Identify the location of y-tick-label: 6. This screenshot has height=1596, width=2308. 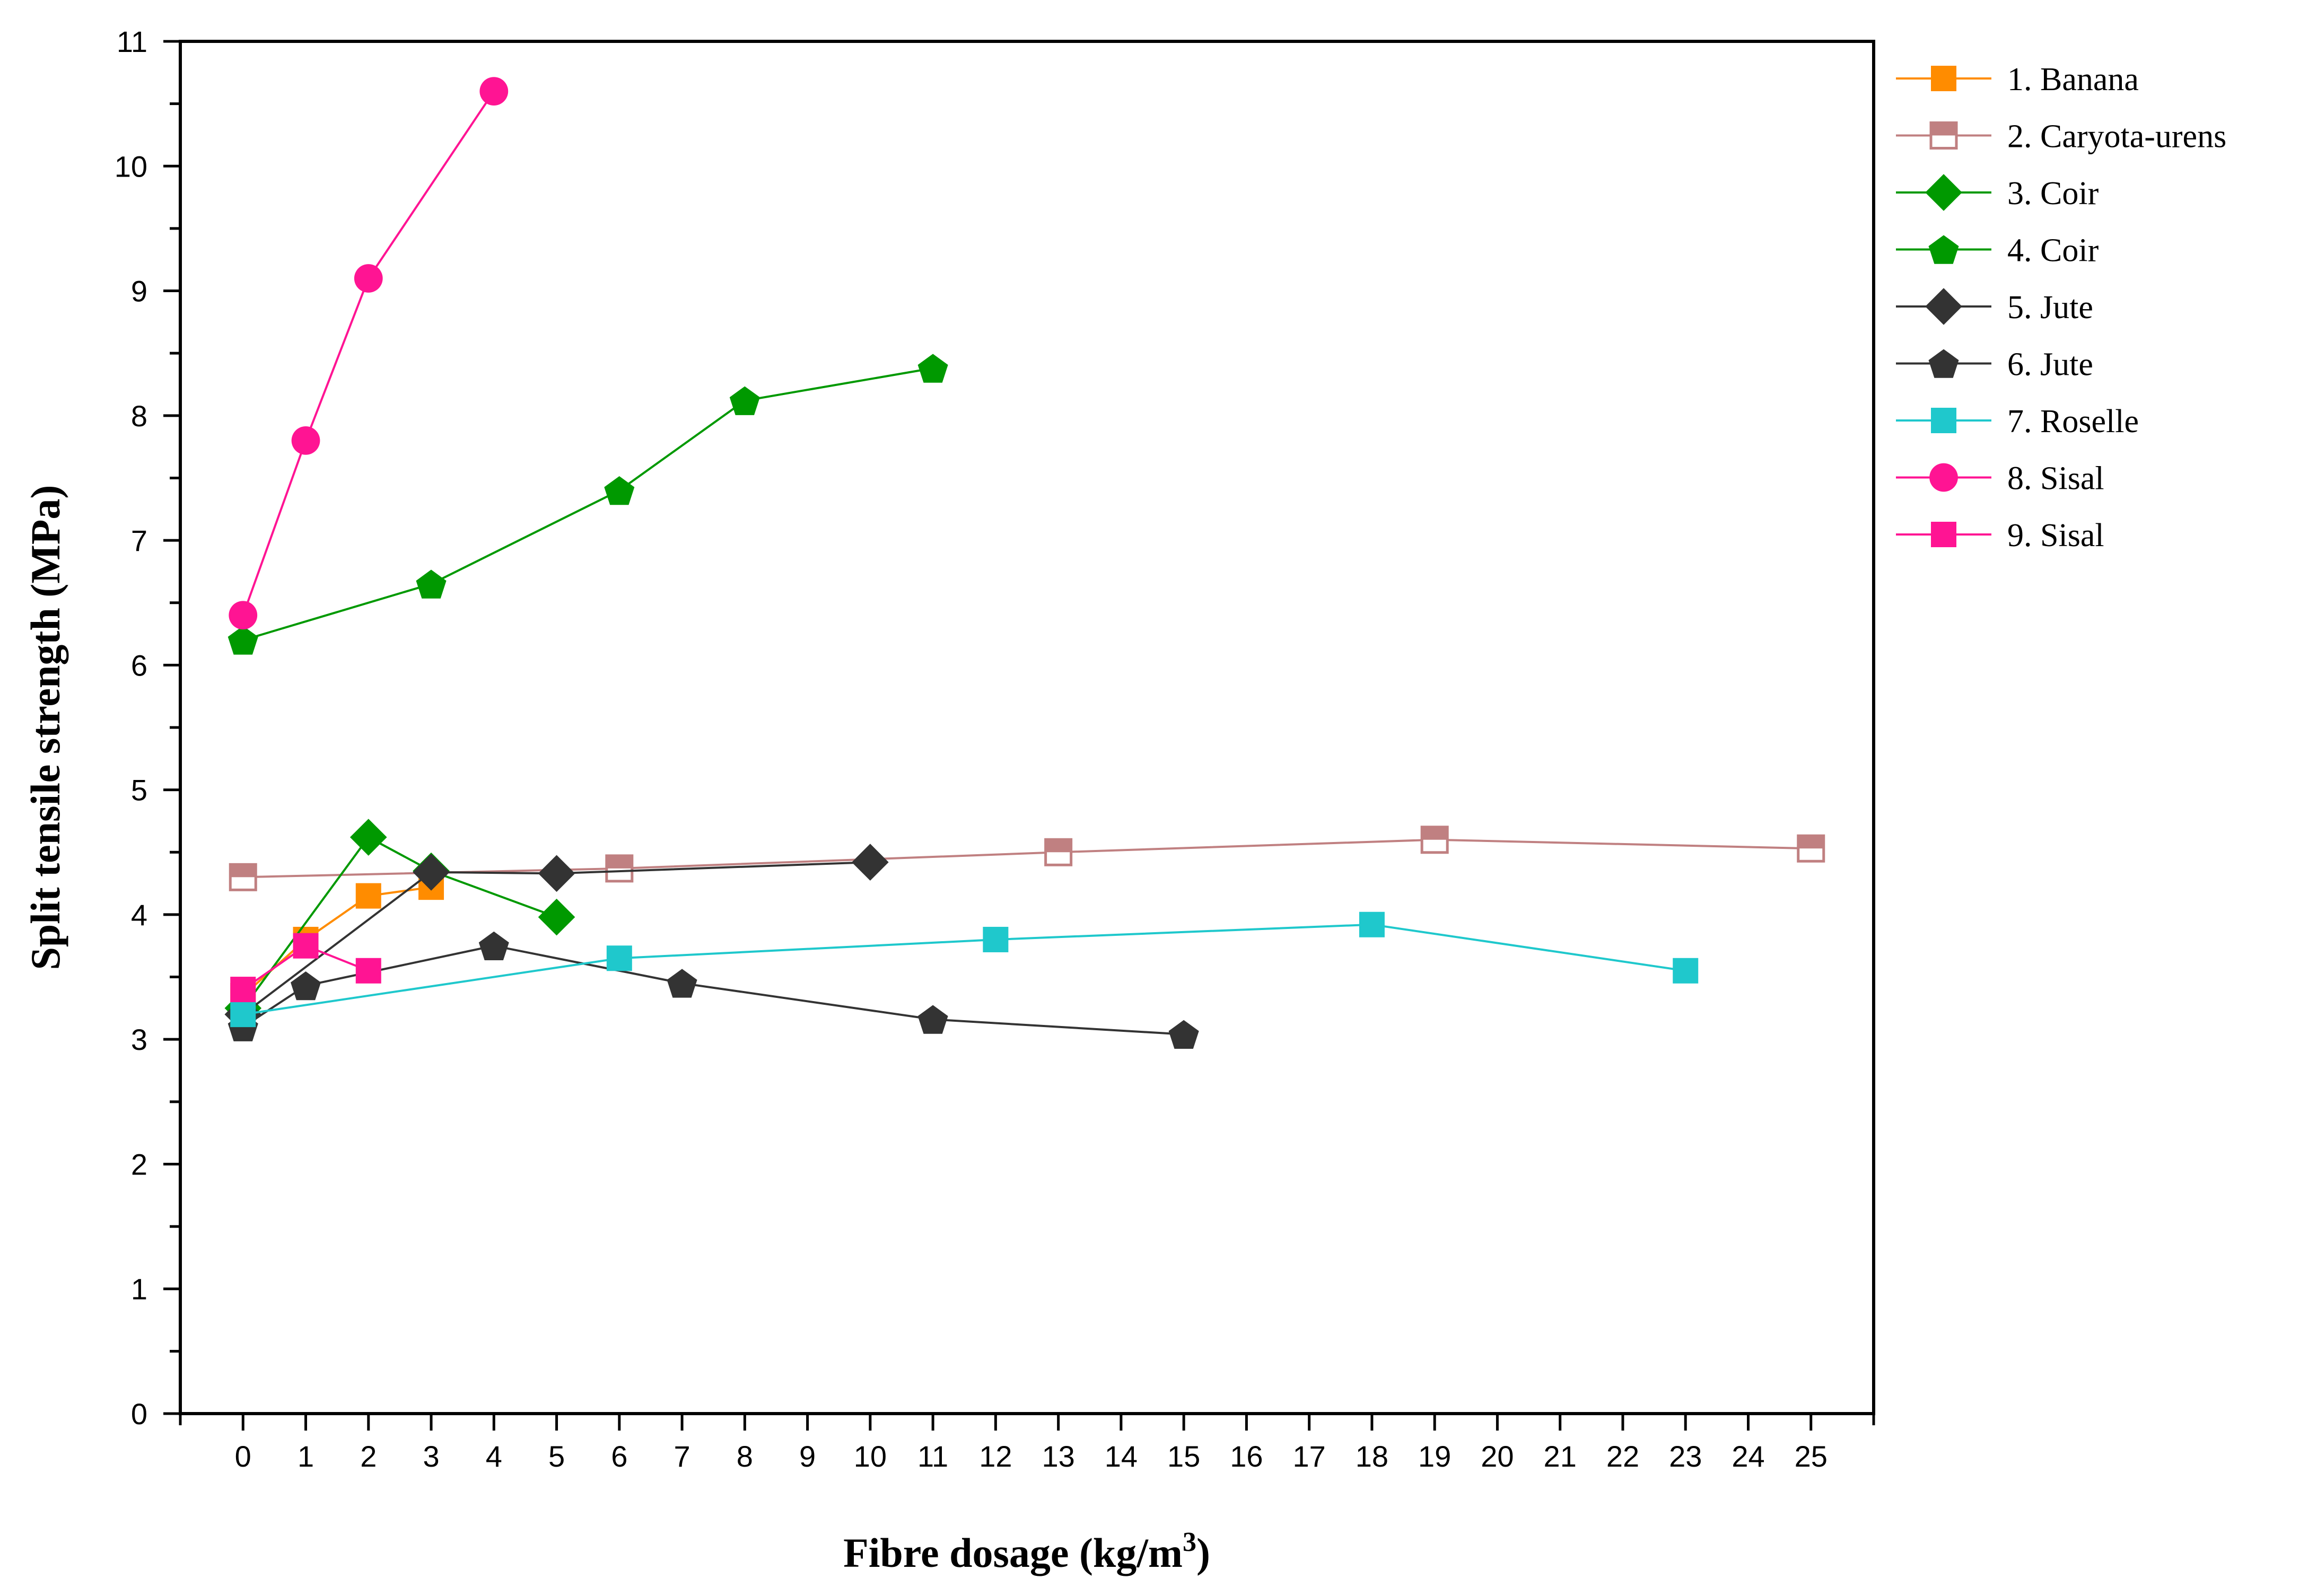
(139, 665).